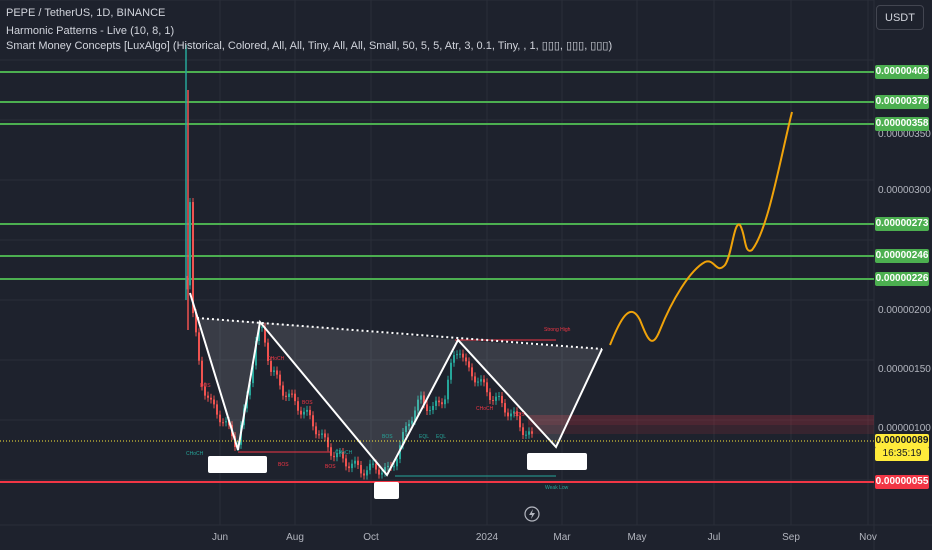 This screenshot has height=550, width=932. Describe the element at coordinates (902, 224) in the screenshot. I see `level-tag: 0.00000273` at that location.